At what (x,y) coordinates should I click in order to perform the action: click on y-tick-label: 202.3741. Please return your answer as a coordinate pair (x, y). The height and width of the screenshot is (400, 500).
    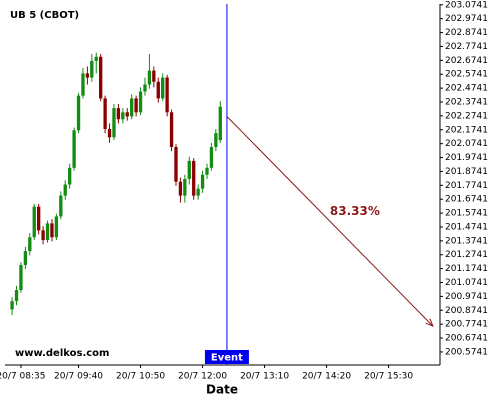
    Looking at the image, I should click on (466, 103).